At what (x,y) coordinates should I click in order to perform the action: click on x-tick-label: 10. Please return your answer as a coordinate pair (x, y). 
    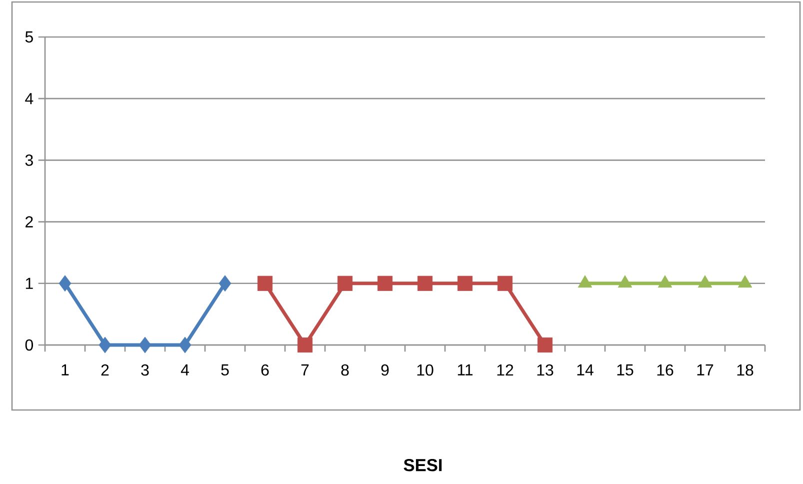
    Looking at the image, I should click on (425, 370).